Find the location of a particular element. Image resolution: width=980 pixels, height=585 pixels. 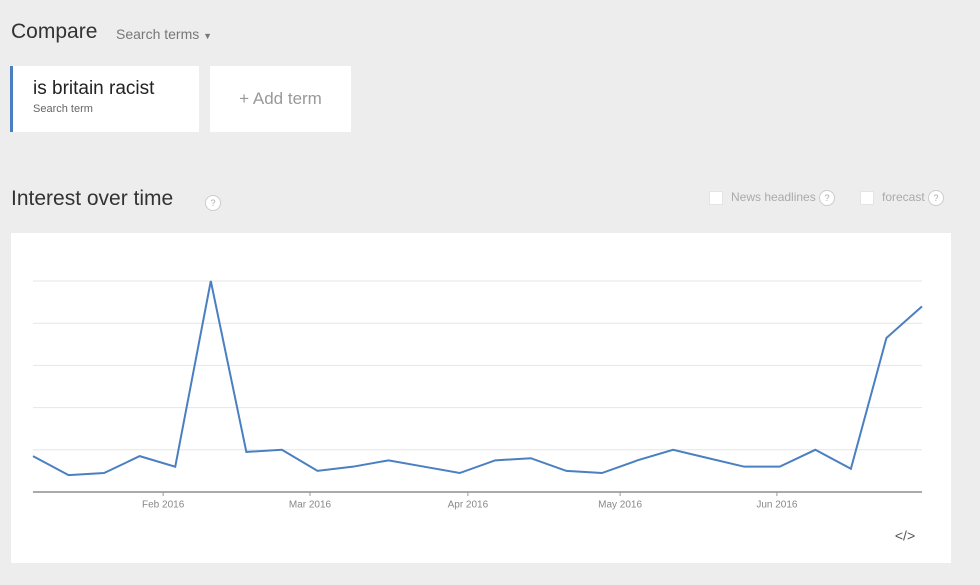

x-tick-label: Apr 2016 is located at coordinates (468, 505).